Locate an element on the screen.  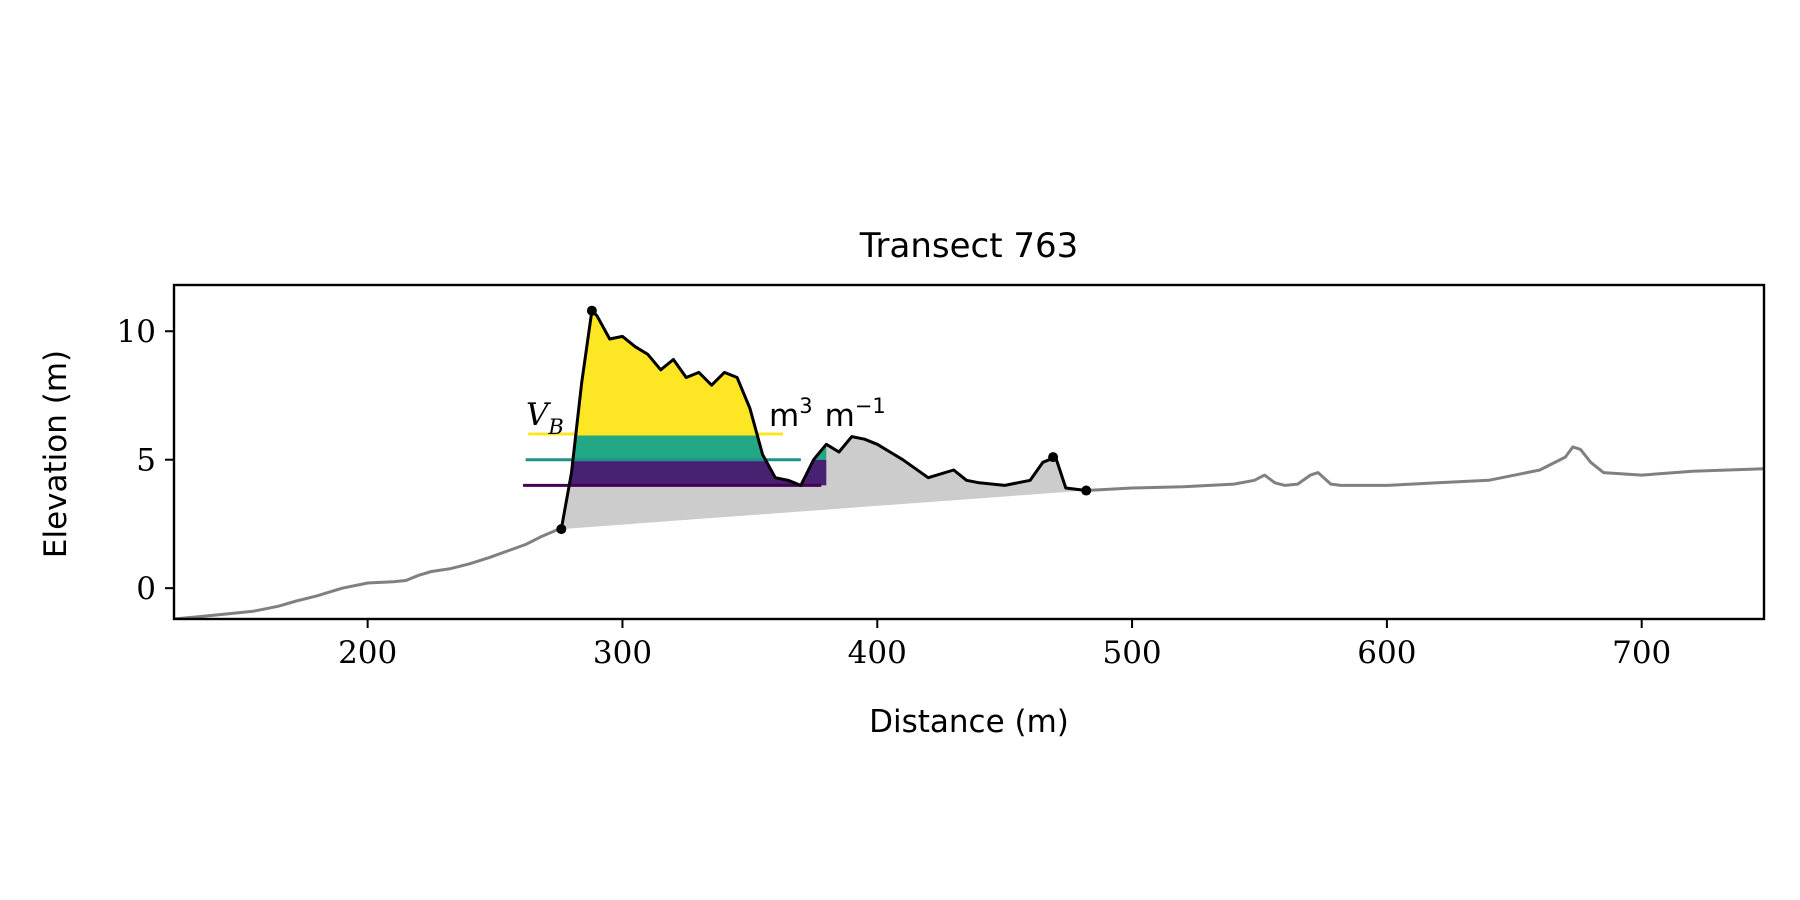
annotation-unit-exp1: 3 is located at coordinates (805, 406).